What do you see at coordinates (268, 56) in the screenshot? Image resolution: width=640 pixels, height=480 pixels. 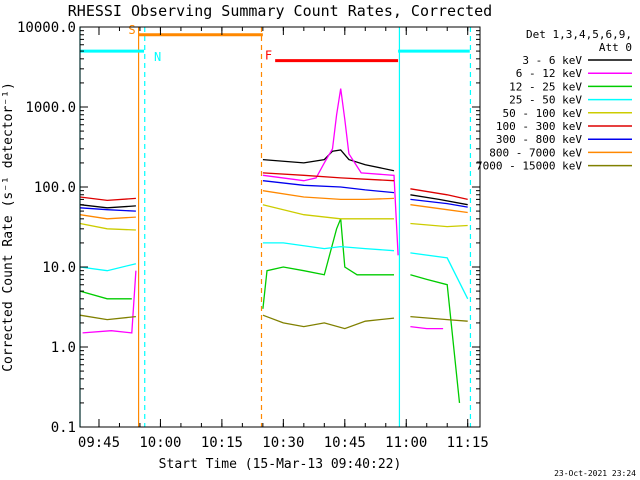 I see `flag-label: F` at bounding box center [268, 56].